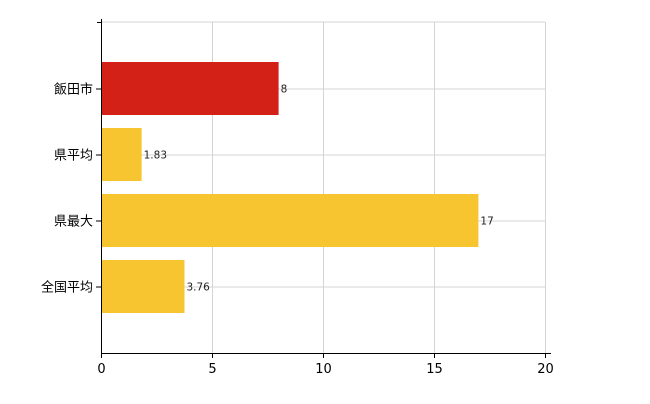 The image size is (650, 404). Describe the element at coordinates (434, 369) in the screenshot. I see `x-tick-label: 15` at that location.